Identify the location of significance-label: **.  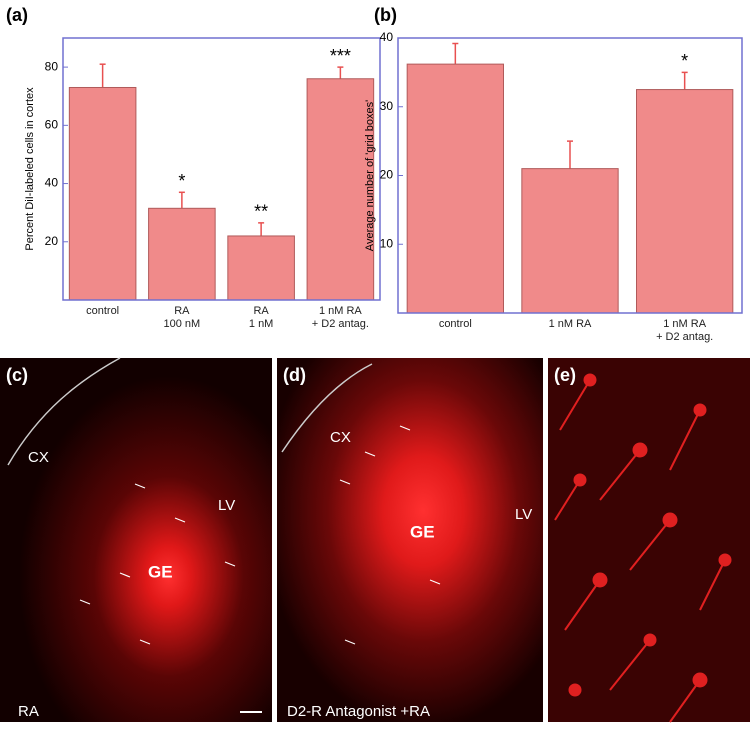
(261, 212).